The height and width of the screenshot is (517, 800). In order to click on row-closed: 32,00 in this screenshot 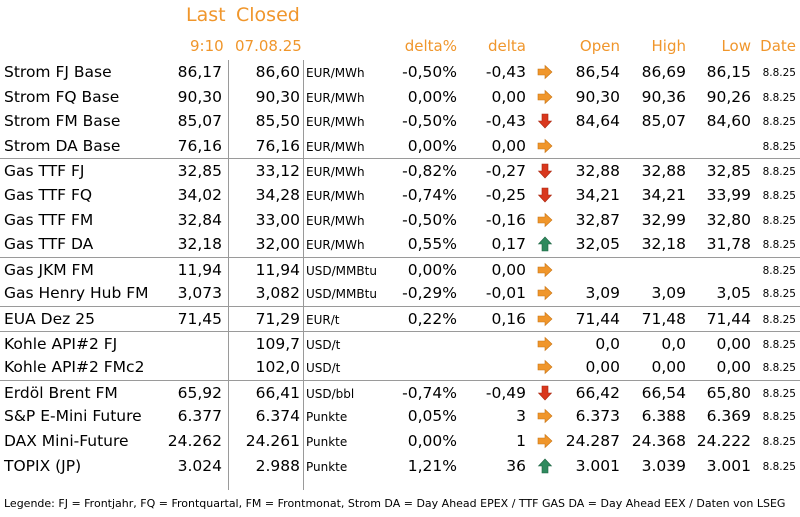, I will do `click(277, 244)`.